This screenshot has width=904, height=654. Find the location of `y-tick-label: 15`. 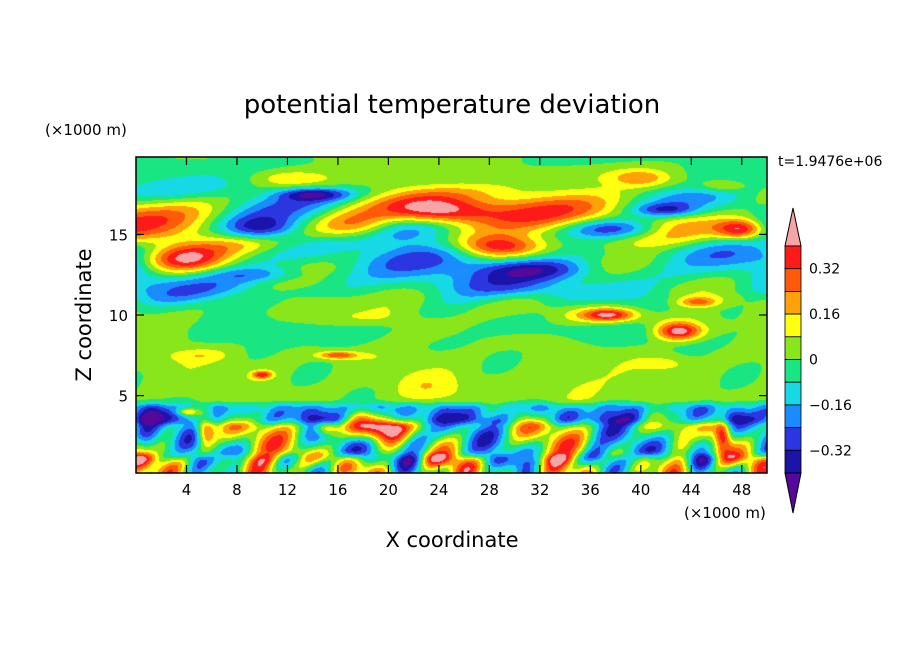

y-tick-label: 15 is located at coordinates (118, 235).